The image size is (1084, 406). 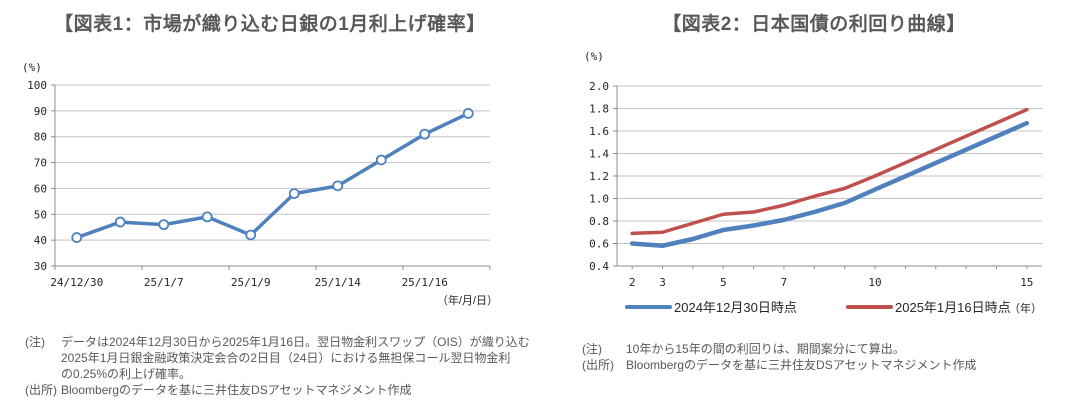 I want to click on svg-text: 2.0, so click(x=599, y=86).